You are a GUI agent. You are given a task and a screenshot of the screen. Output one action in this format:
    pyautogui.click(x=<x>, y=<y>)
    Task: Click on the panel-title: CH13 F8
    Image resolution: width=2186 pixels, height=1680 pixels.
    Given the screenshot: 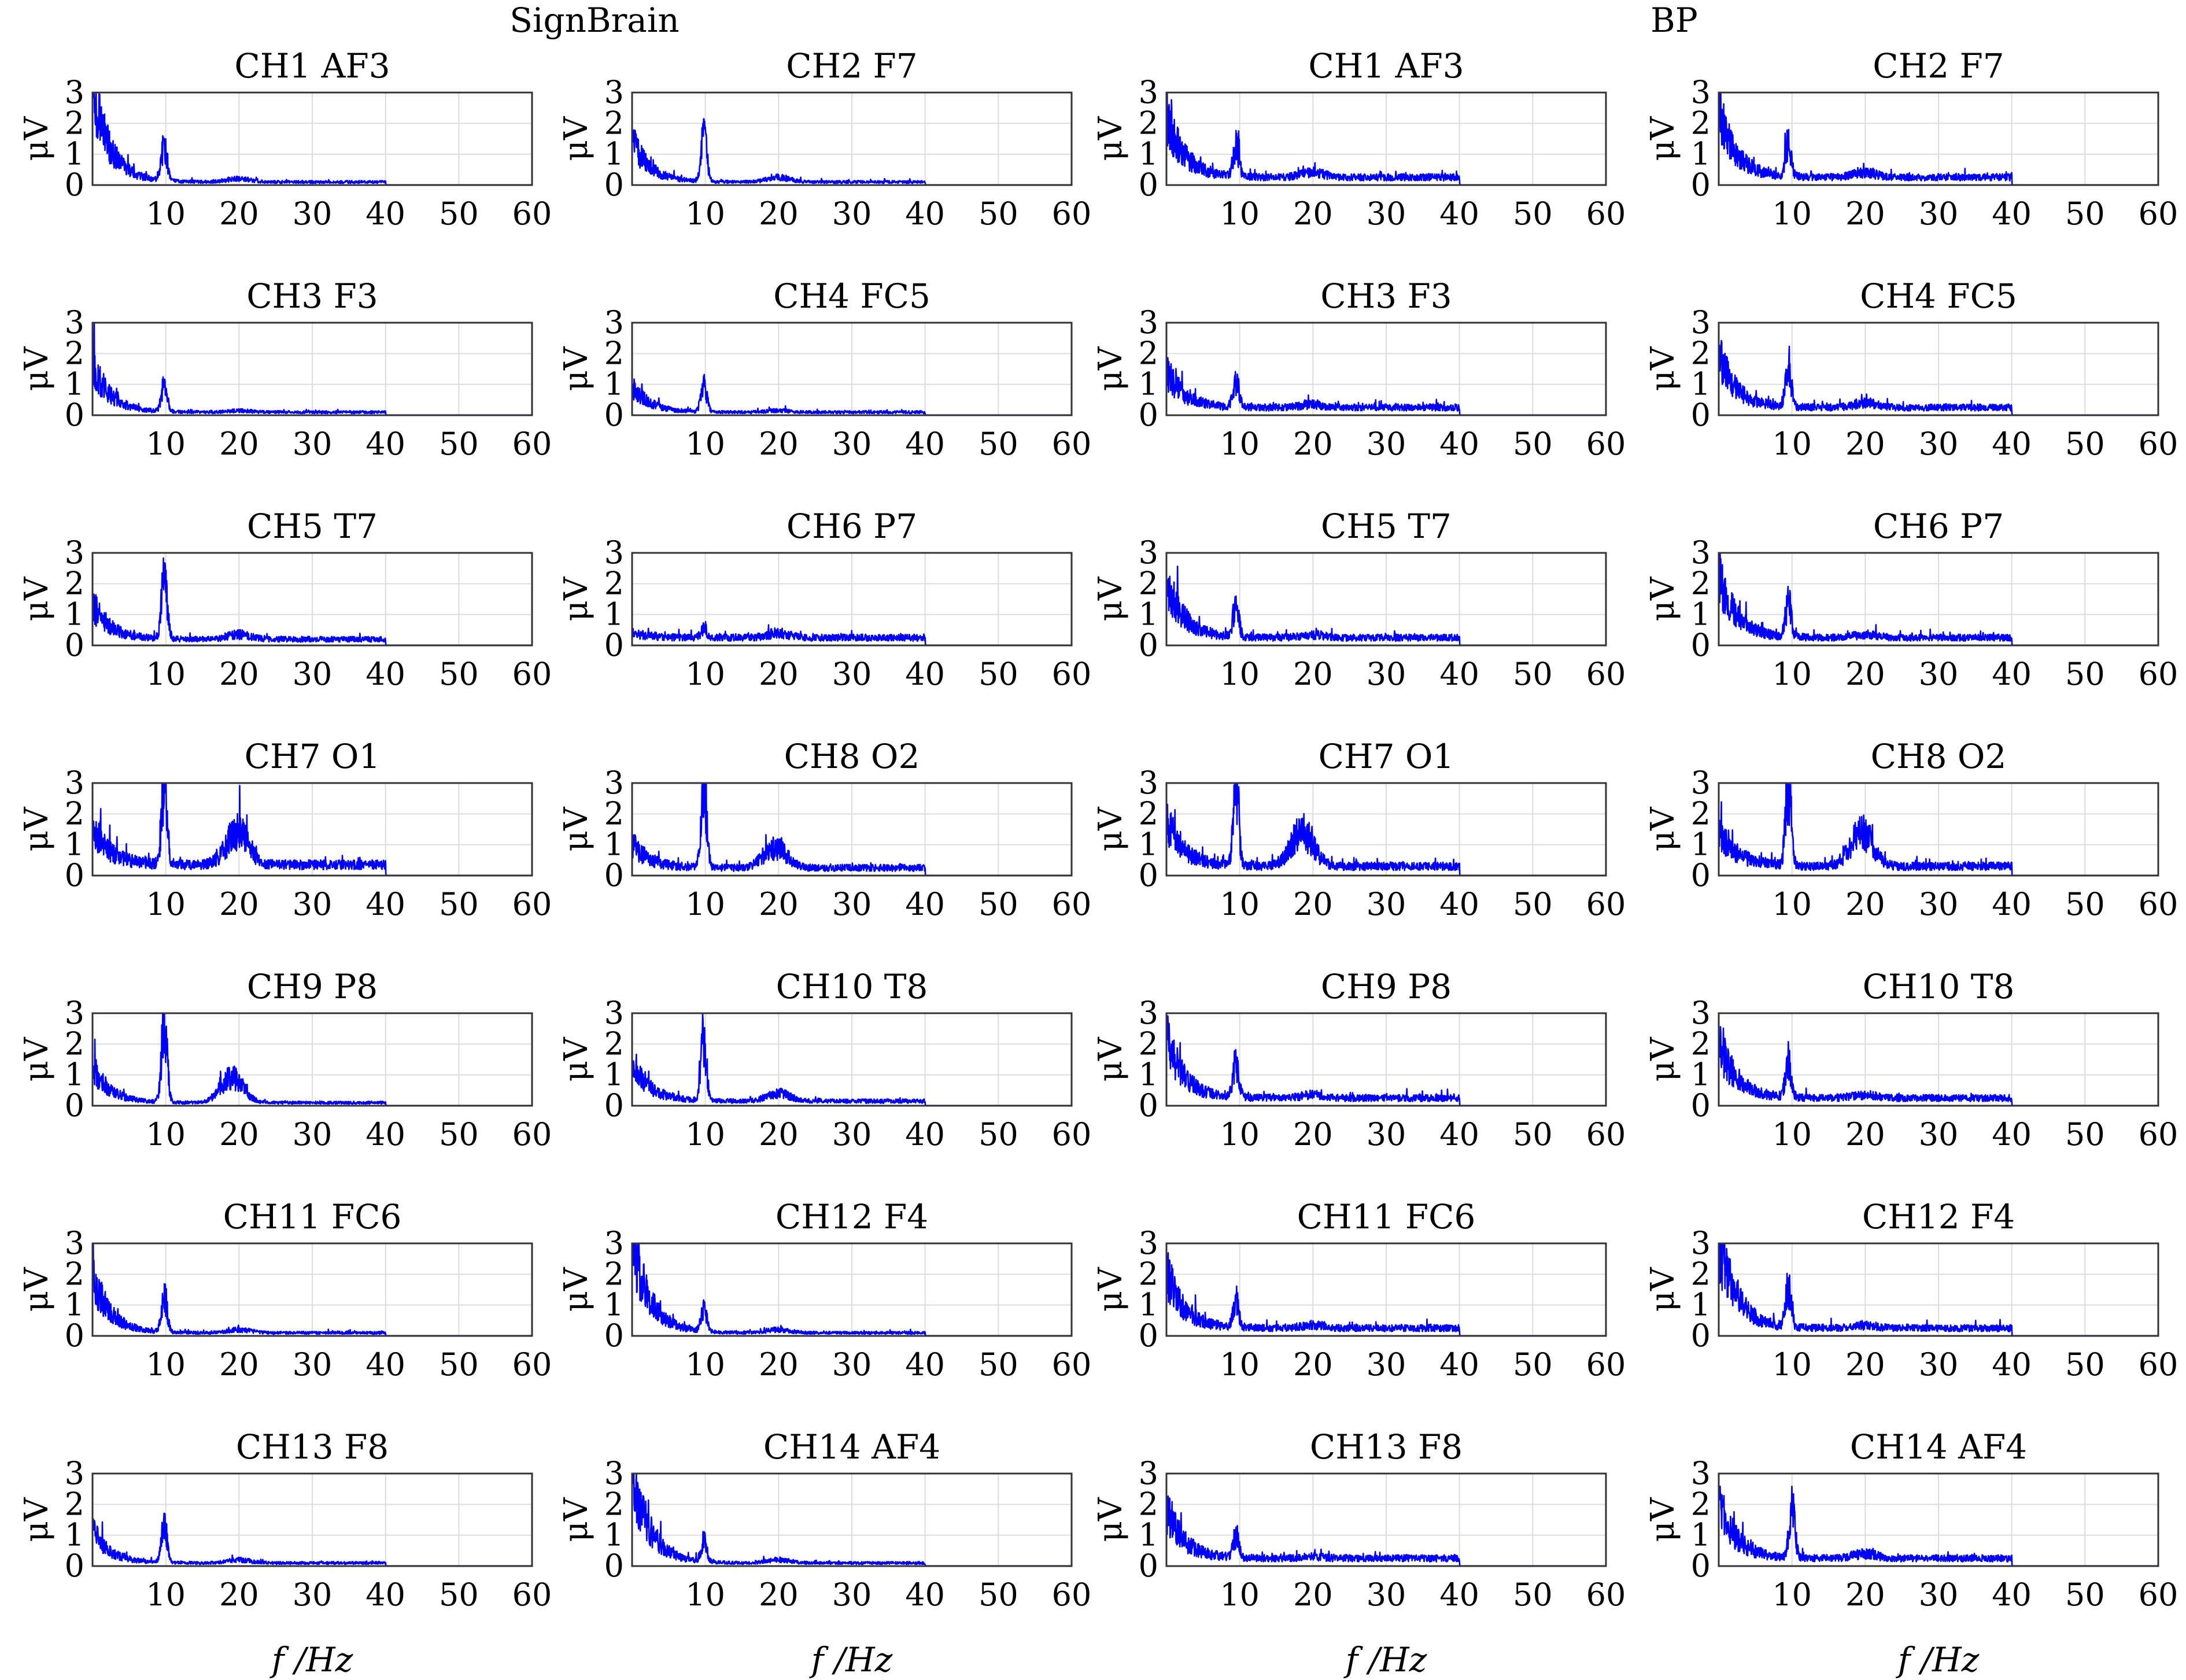 What is the action you would take?
    pyautogui.click(x=313, y=1447)
    